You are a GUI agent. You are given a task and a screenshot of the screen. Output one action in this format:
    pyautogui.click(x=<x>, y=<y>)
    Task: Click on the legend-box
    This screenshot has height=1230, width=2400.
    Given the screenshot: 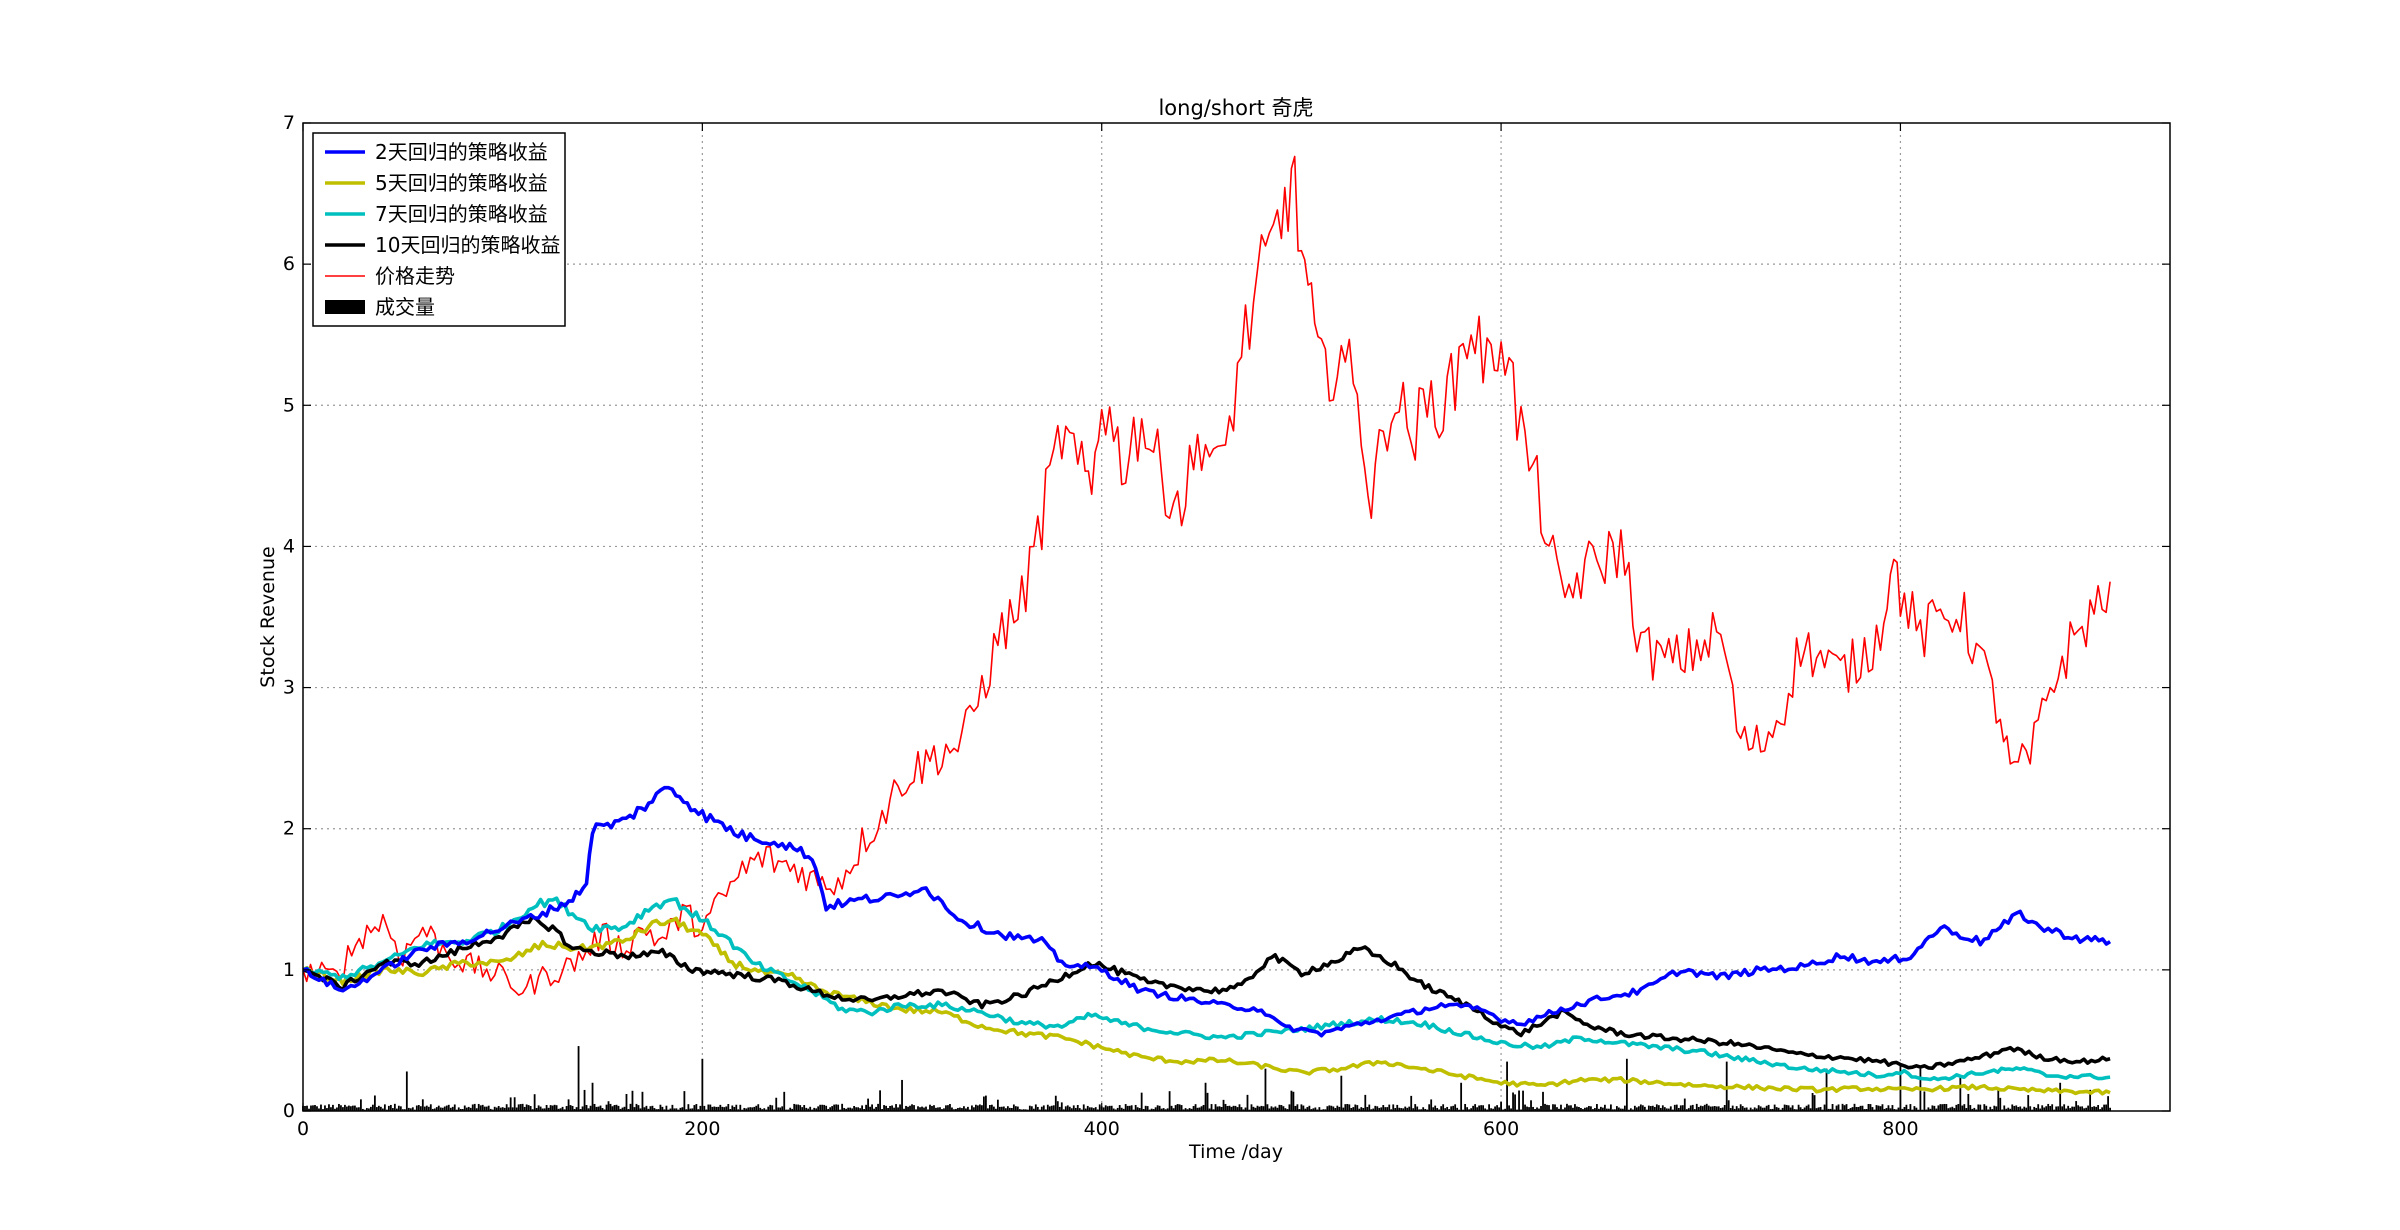 What is the action you would take?
    pyautogui.click(x=439, y=229)
    